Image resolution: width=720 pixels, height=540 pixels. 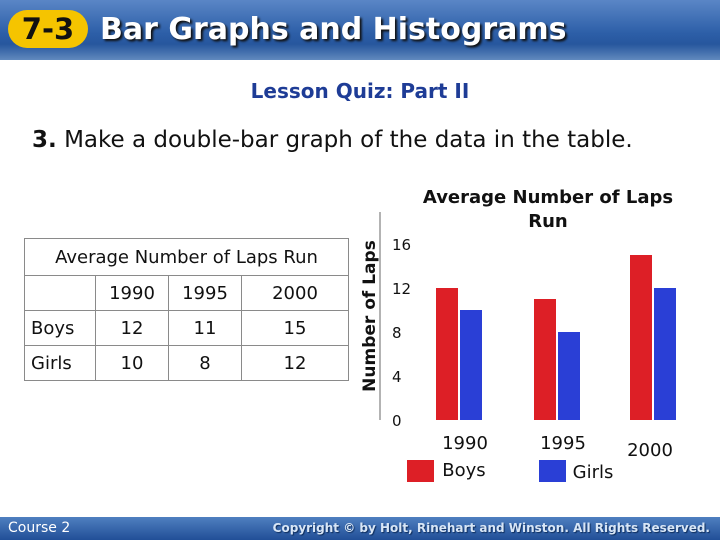 I want to click on lesson-badge: 7-3, so click(x=48, y=29).